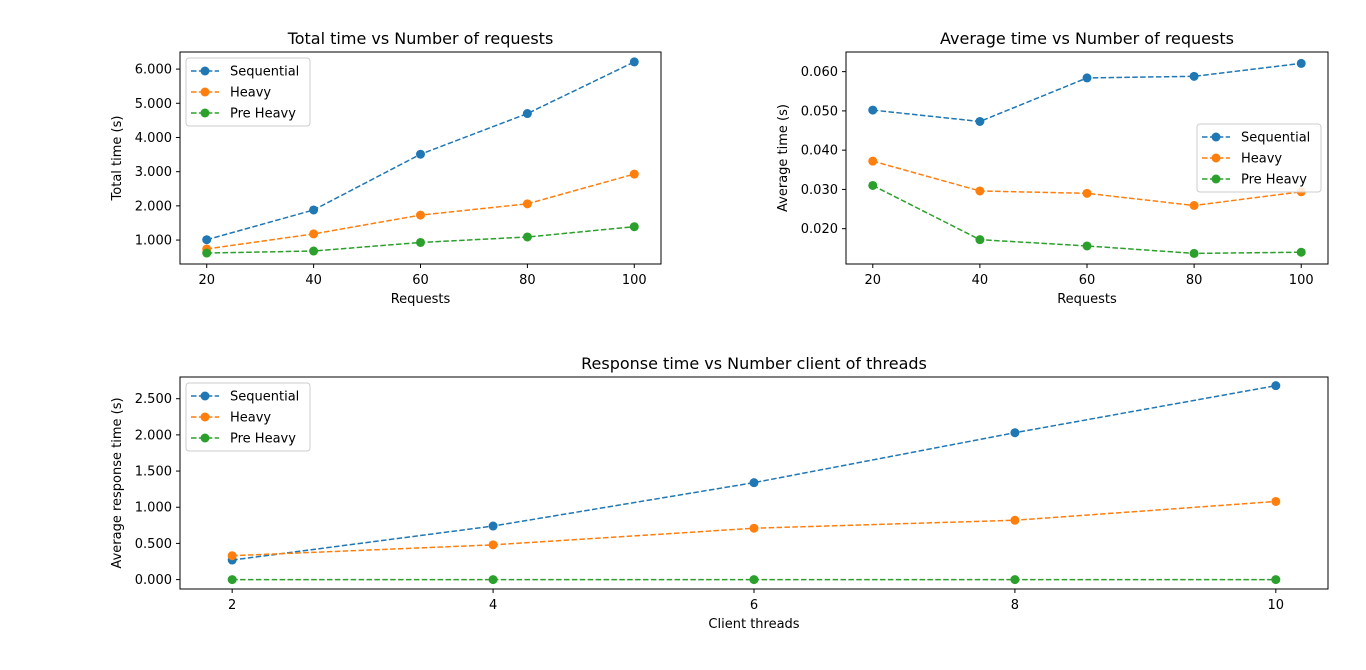  What do you see at coordinates (753, 624) in the screenshot?
I see `x-axis-label: Client threads` at bounding box center [753, 624].